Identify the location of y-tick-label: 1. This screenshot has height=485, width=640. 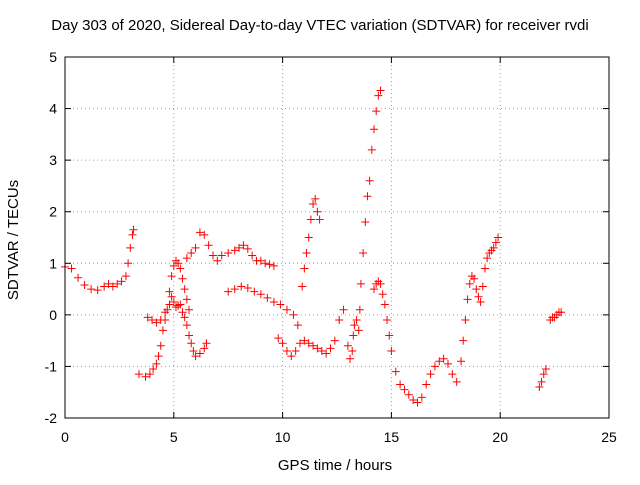
(53, 263).